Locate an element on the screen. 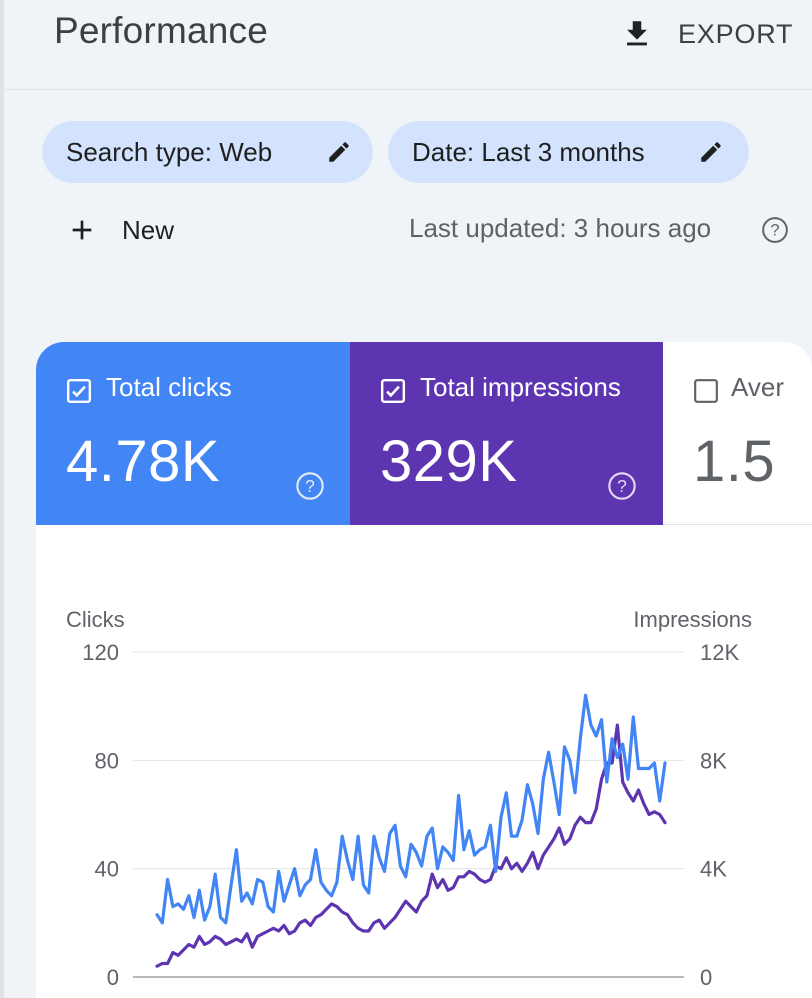 The height and width of the screenshot is (998, 812). date-range-filter-label: Date: Last 3 months is located at coordinates (528, 151).